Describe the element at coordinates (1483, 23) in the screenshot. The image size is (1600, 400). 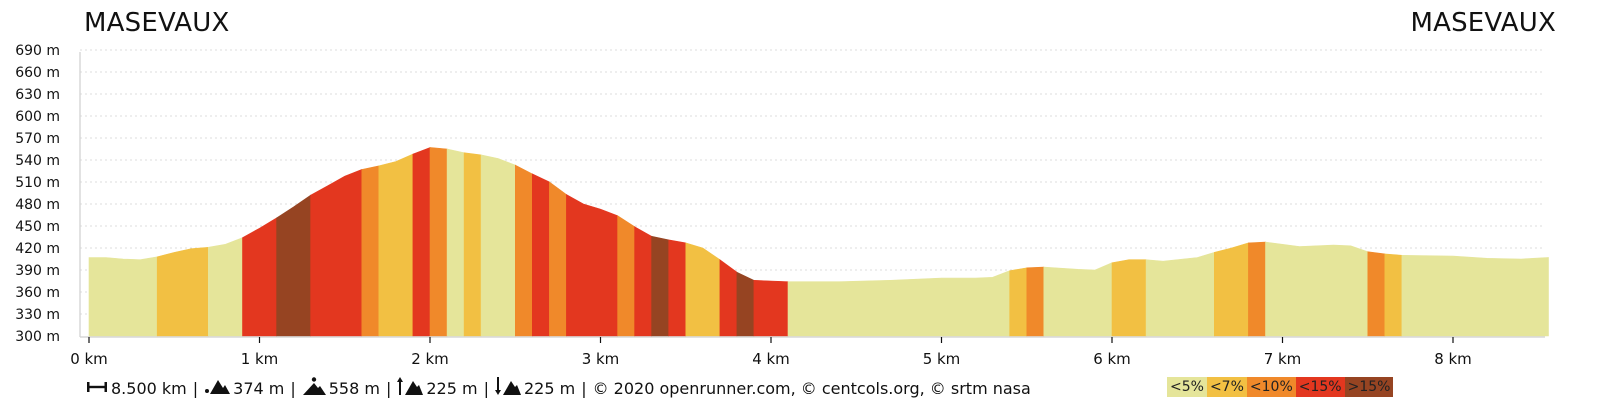
I see `route-end-label: MASEVAUX` at that location.